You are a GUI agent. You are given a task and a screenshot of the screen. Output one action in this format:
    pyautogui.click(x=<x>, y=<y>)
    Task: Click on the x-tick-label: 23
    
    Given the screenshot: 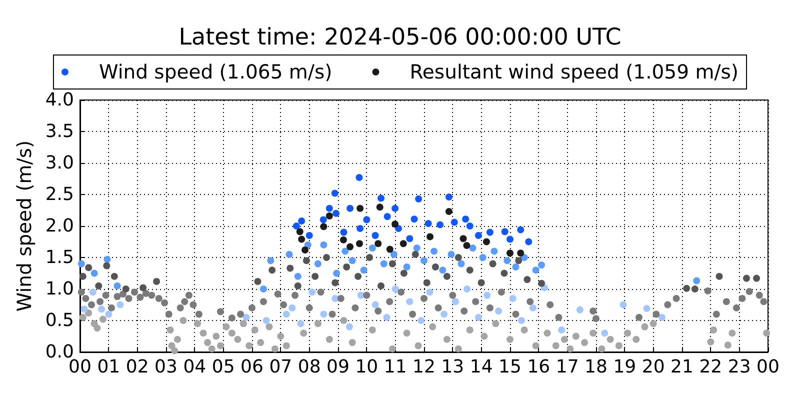 What is the action you would take?
    pyautogui.click(x=739, y=367)
    